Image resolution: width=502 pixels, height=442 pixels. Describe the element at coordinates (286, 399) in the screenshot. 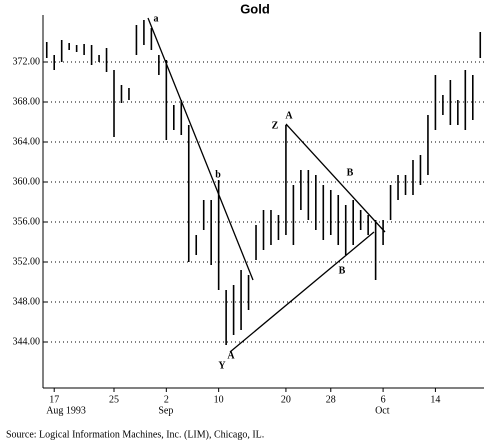

I see `x-tick-label: 20` at that location.